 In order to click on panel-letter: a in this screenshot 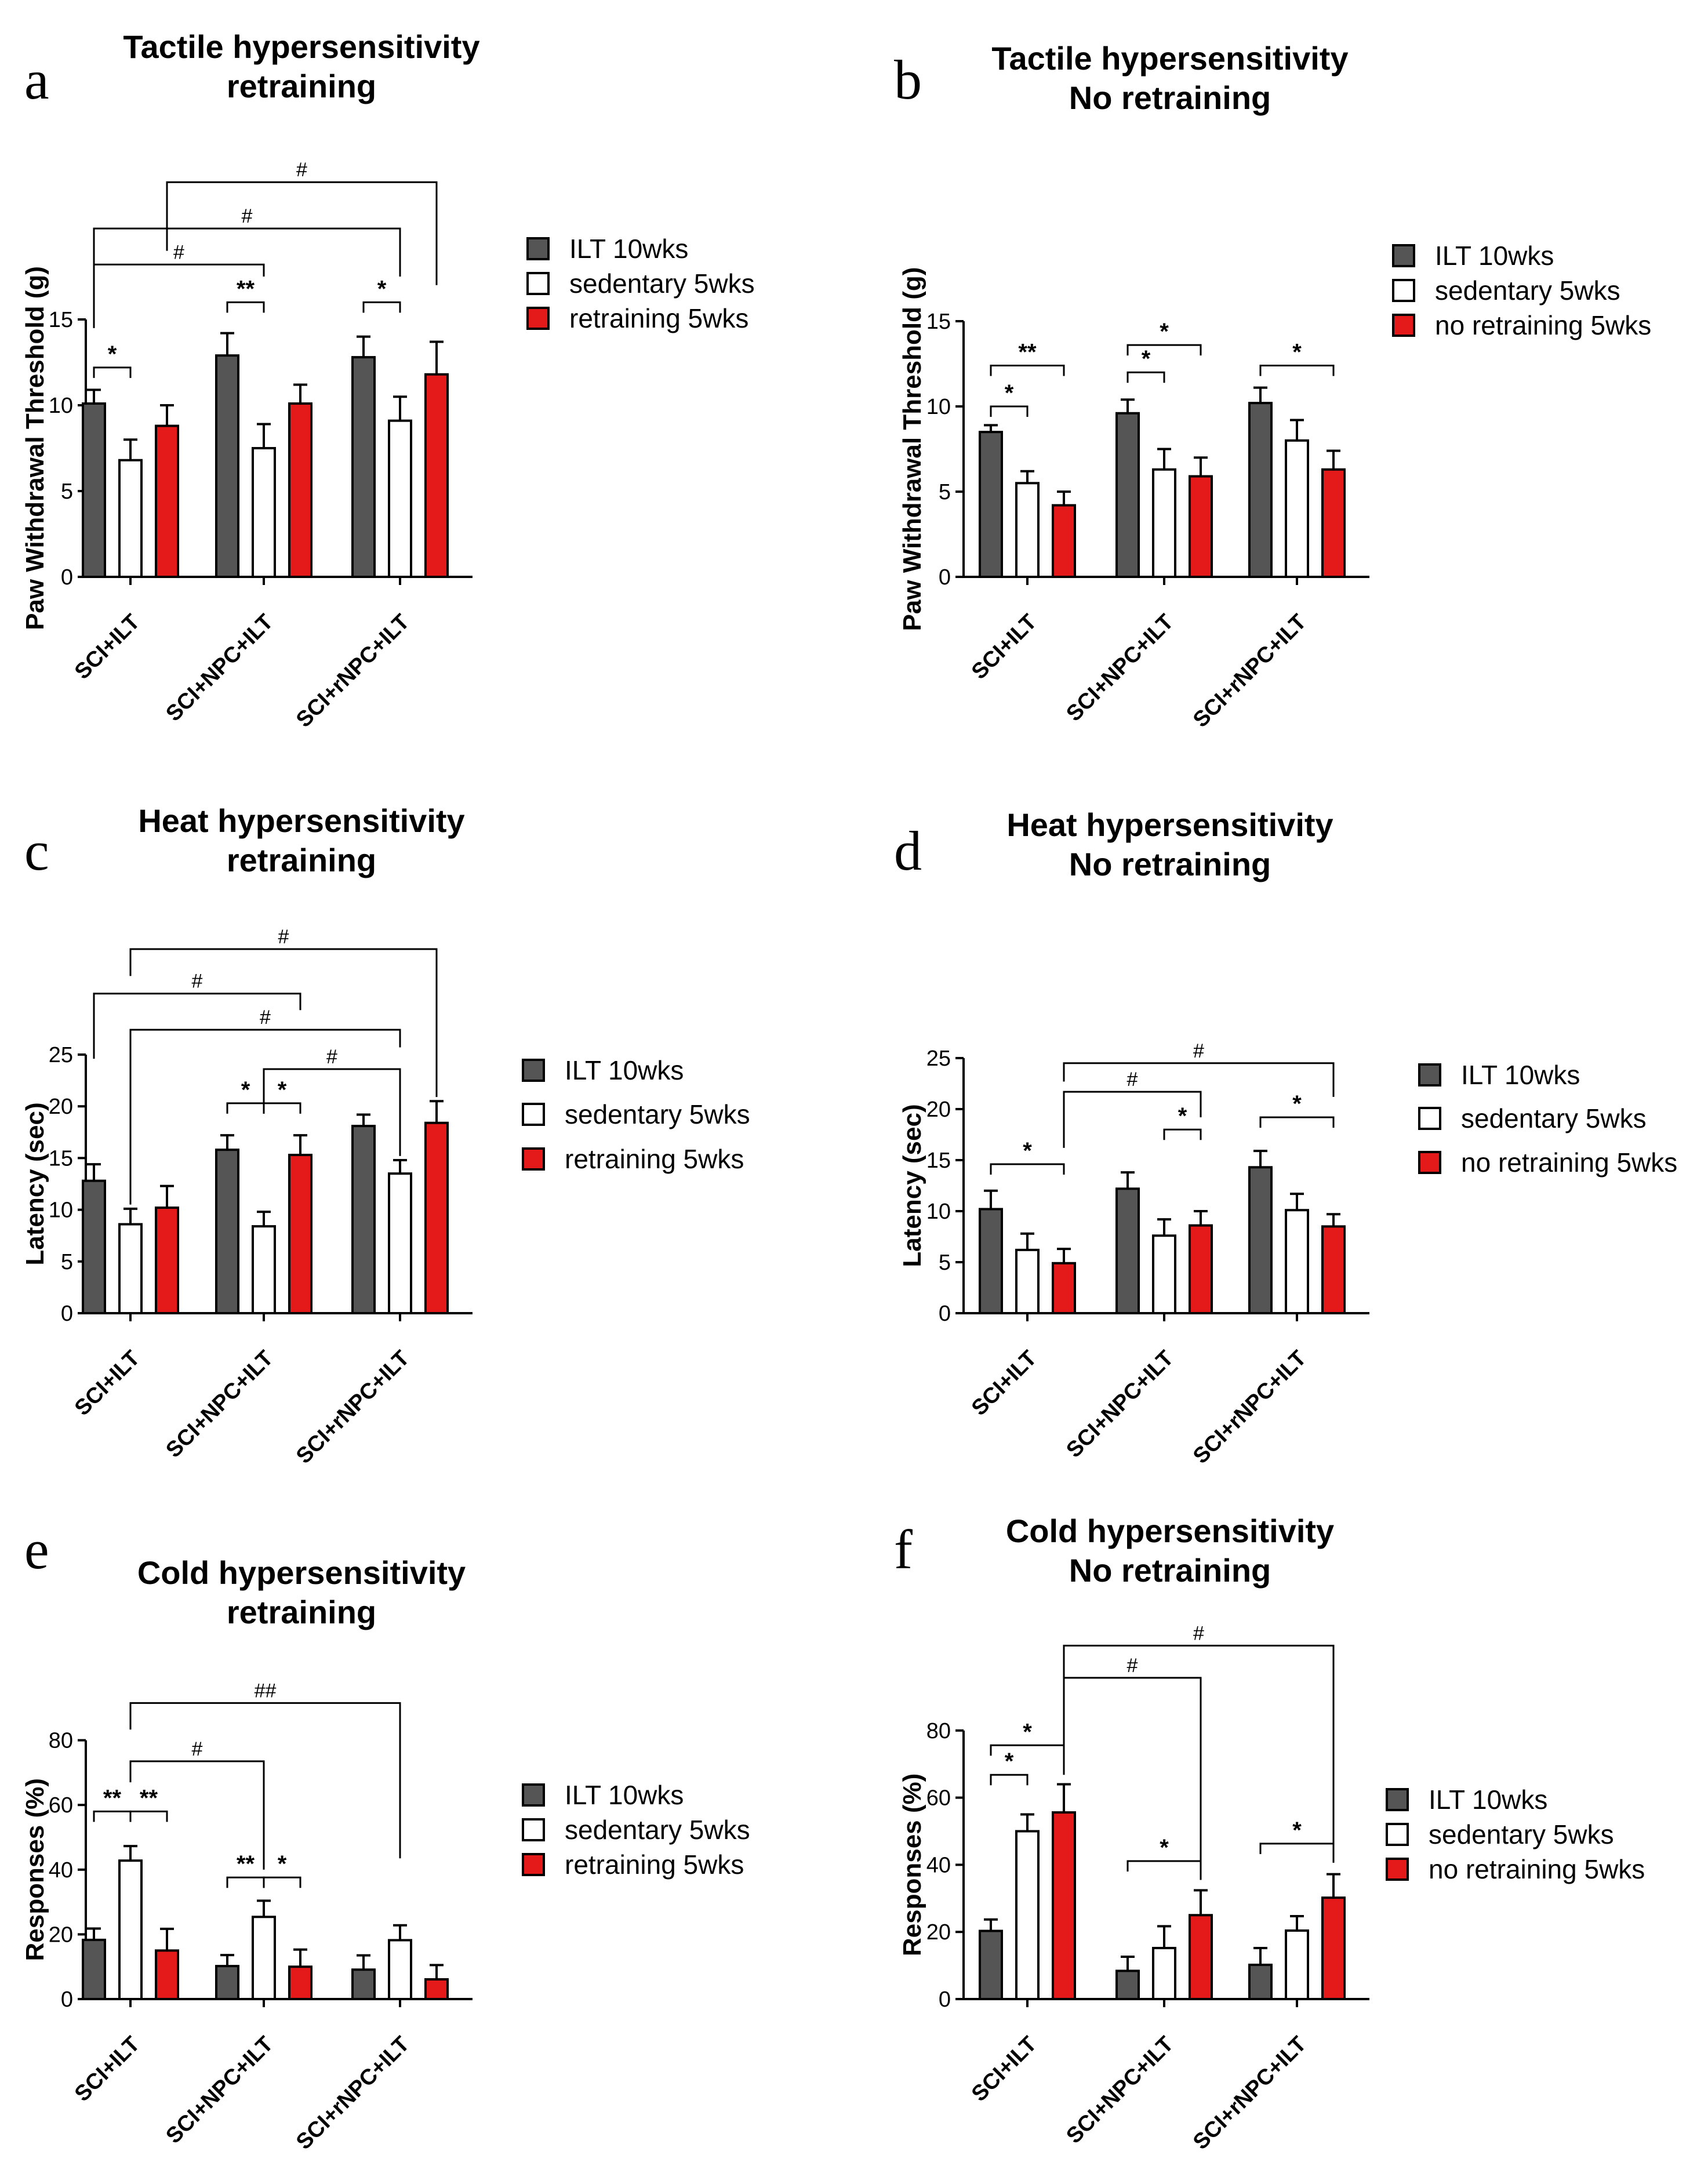, I will do `click(36, 80)`.